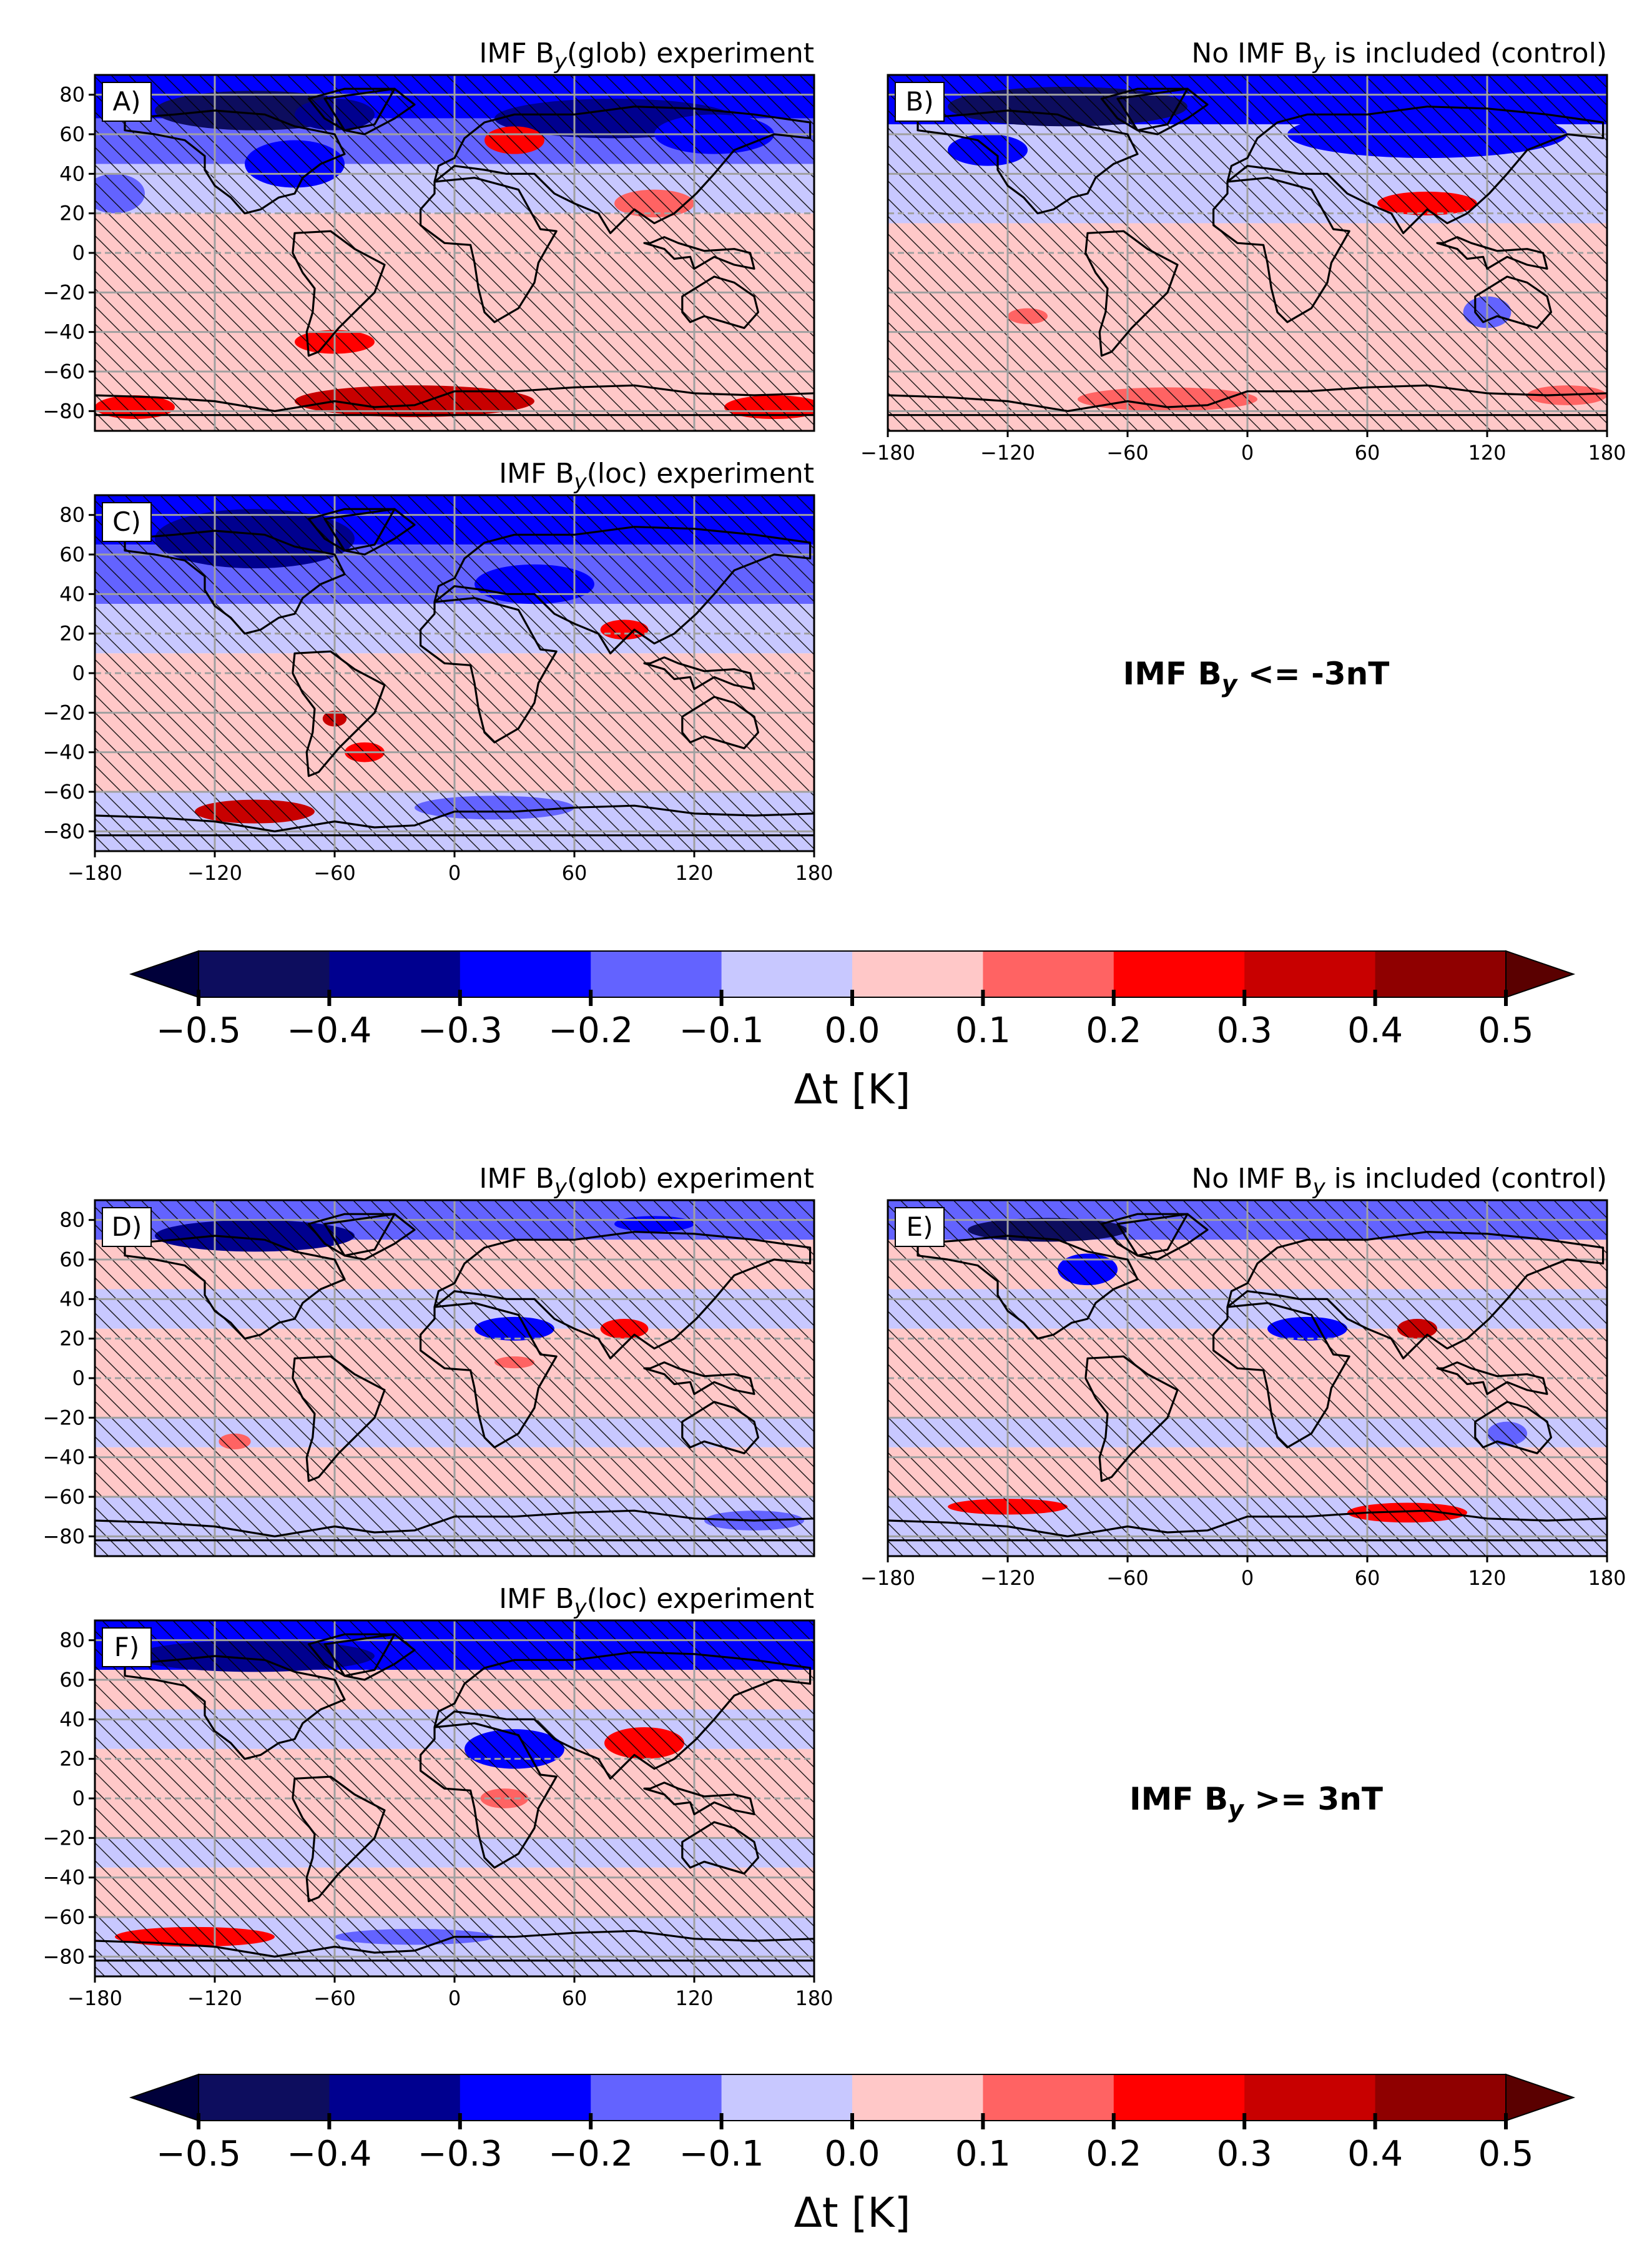 The width and height of the screenshot is (1647, 2268). I want to click on panel-label: C), so click(127, 521).